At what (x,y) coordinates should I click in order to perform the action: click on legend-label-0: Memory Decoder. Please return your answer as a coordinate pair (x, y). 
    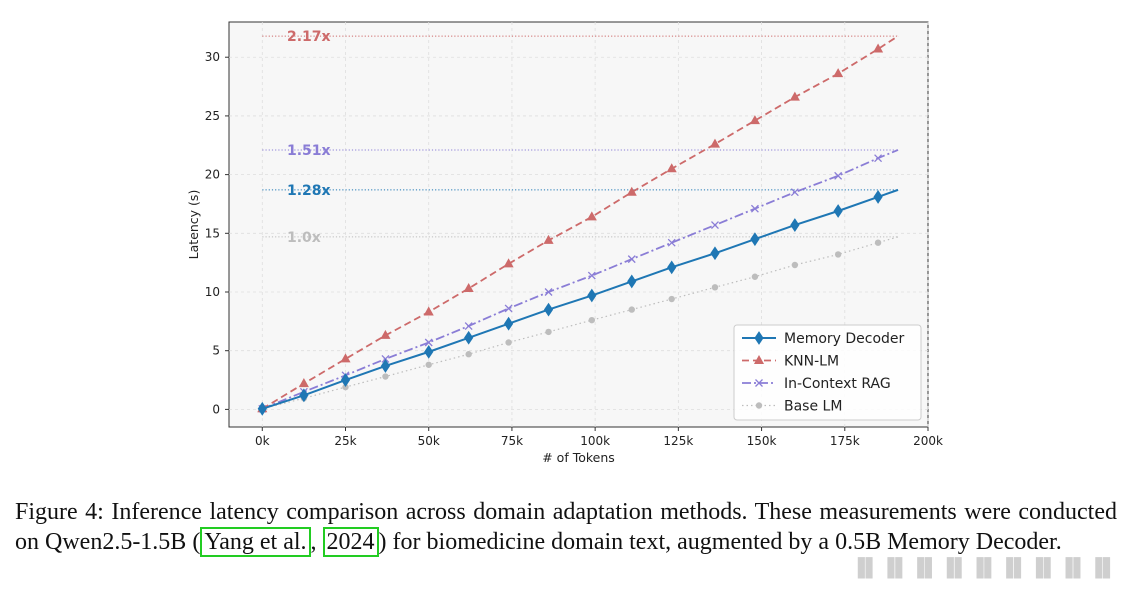
    Looking at the image, I should click on (844, 339).